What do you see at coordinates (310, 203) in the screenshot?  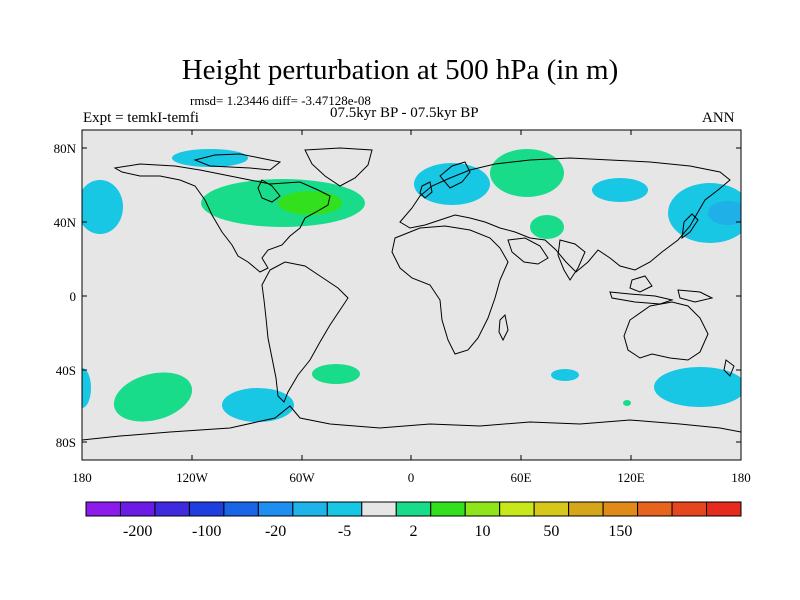 I see `anomaly-north-america-core` at bounding box center [310, 203].